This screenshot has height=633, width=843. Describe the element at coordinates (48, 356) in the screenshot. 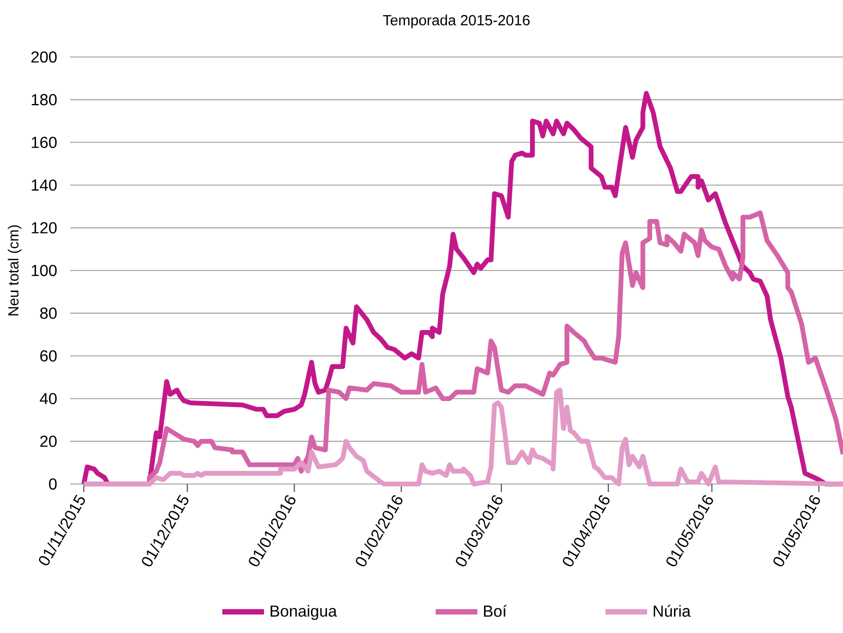

I see `y-tick-label: 60` at that location.